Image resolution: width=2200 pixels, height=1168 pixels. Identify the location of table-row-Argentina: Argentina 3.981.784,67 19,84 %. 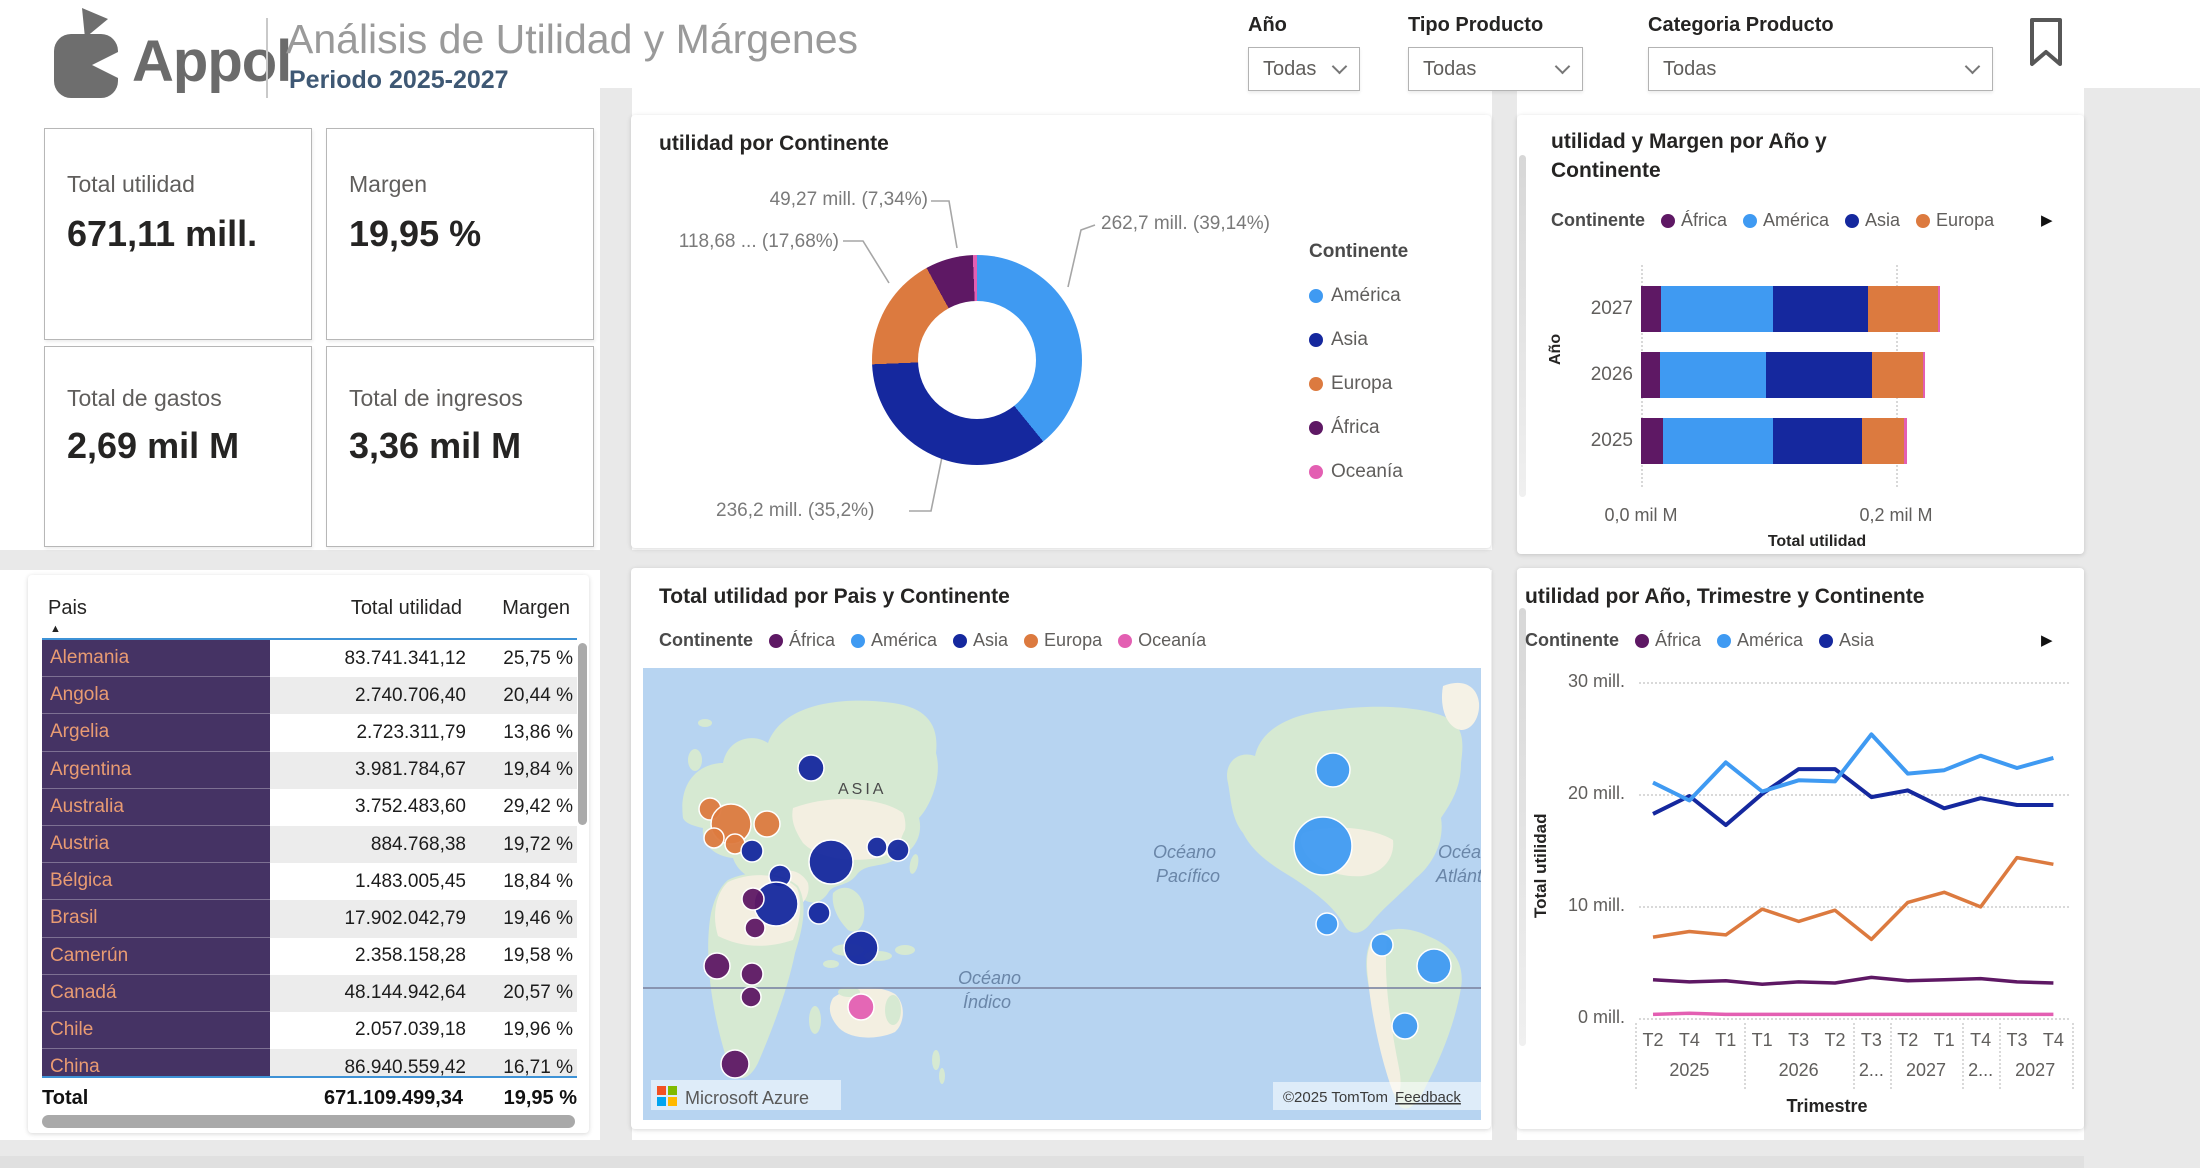
(309, 770).